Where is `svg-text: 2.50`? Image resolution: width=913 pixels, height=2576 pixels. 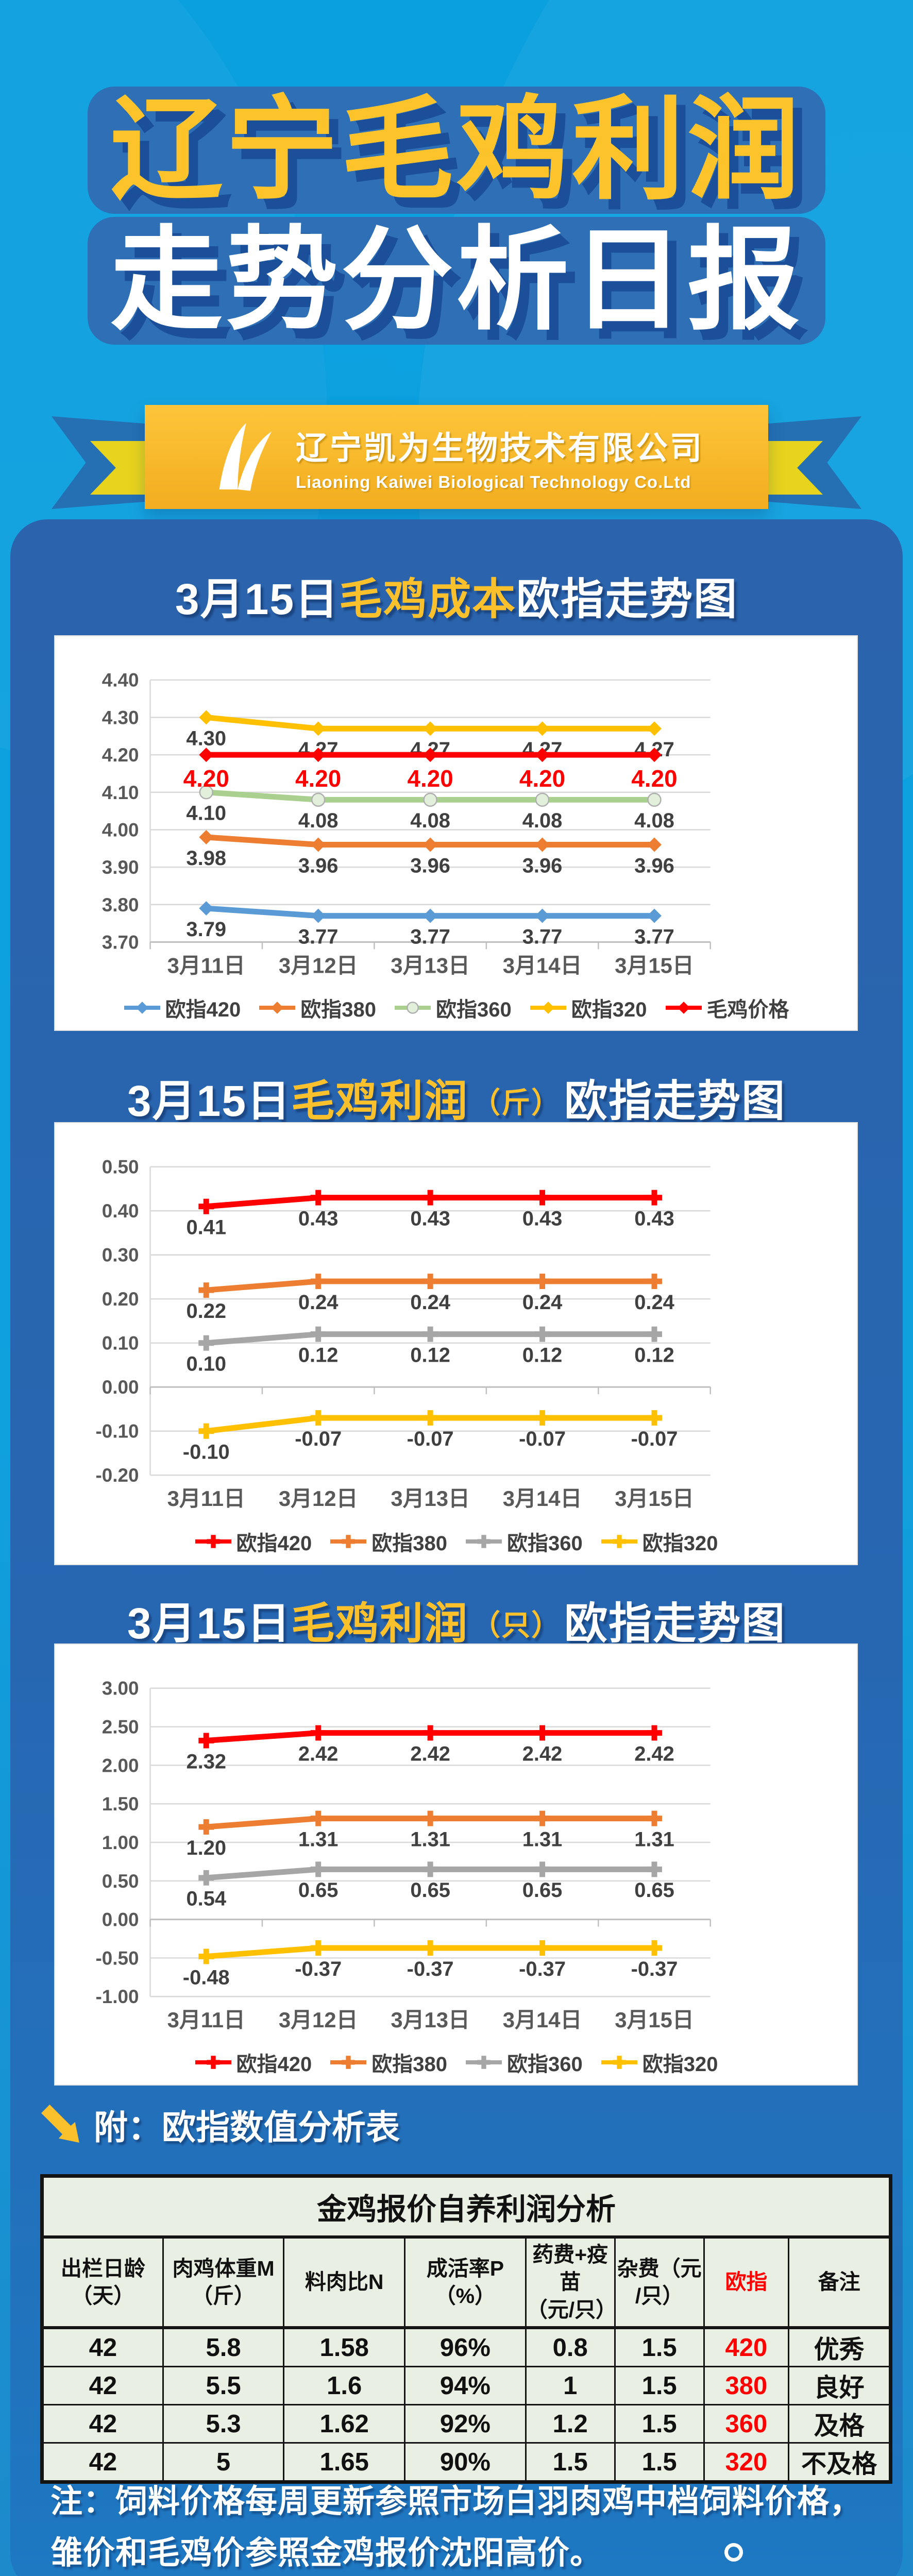
svg-text: 2.50 is located at coordinates (120, 1727).